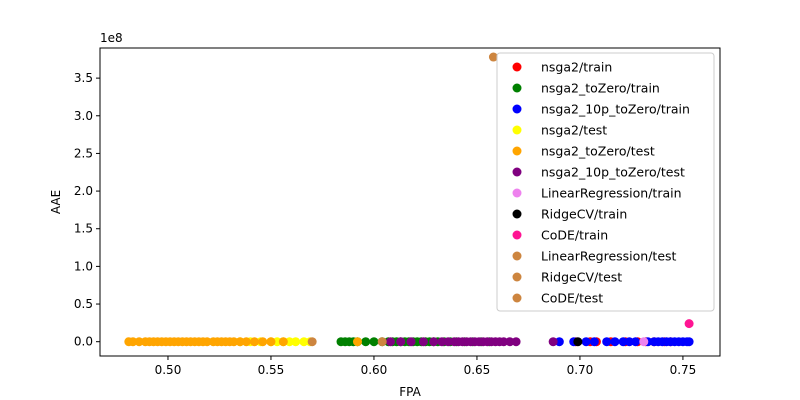 This screenshot has width=800, height=400. Describe the element at coordinates (374, 370) in the screenshot. I see `x-tick-label-2: 0.60` at that location.